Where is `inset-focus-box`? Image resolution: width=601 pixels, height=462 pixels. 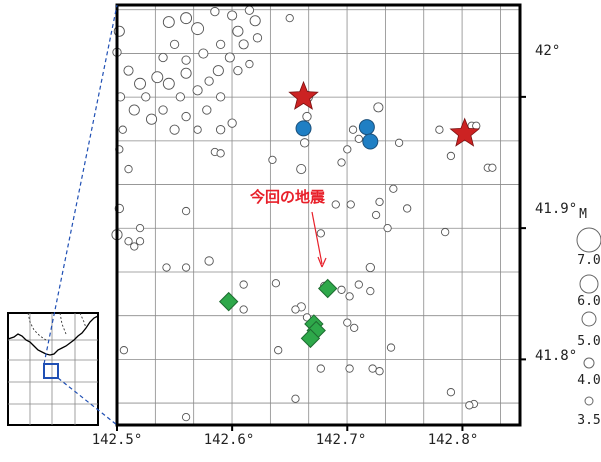 inset-focus-box is located at coordinates (51, 371).